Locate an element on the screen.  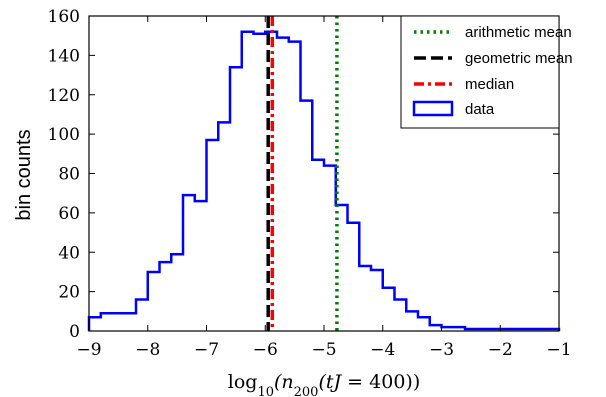
y-tick-label: 160 is located at coordinates (64, 17).